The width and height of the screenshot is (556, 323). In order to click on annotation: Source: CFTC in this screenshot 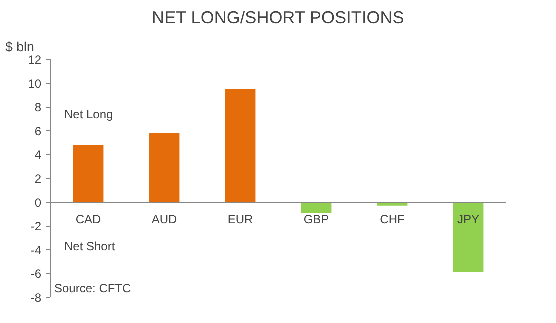, I will do `click(93, 289)`.